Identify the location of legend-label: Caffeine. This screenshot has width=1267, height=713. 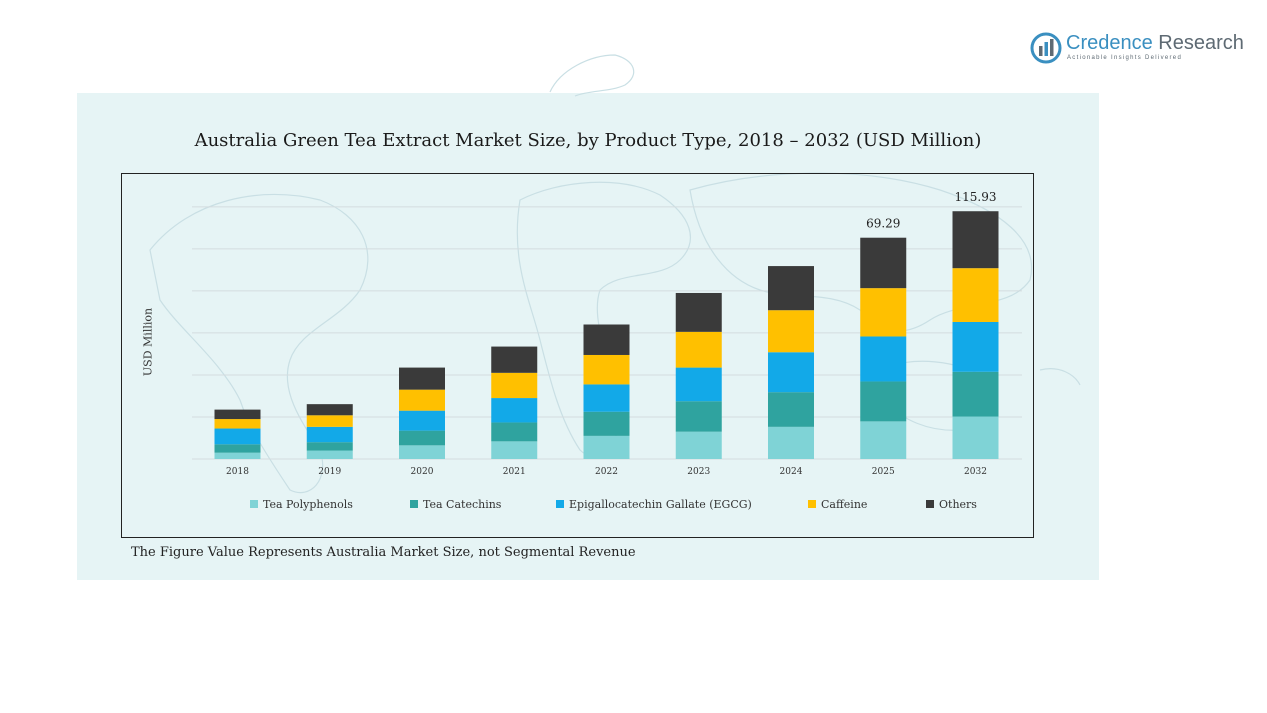
(844, 504).